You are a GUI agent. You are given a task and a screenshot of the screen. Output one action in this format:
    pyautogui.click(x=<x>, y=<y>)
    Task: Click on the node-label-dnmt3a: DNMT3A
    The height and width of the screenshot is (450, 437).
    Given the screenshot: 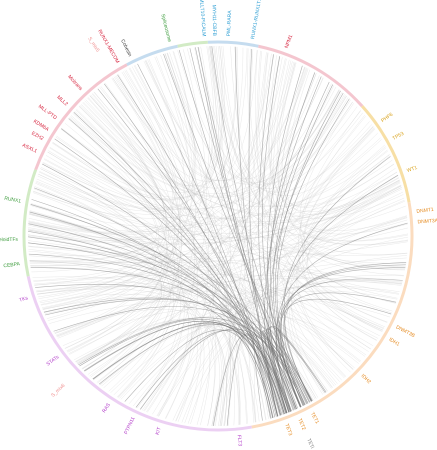 What is the action you would take?
    pyautogui.click(x=427, y=221)
    